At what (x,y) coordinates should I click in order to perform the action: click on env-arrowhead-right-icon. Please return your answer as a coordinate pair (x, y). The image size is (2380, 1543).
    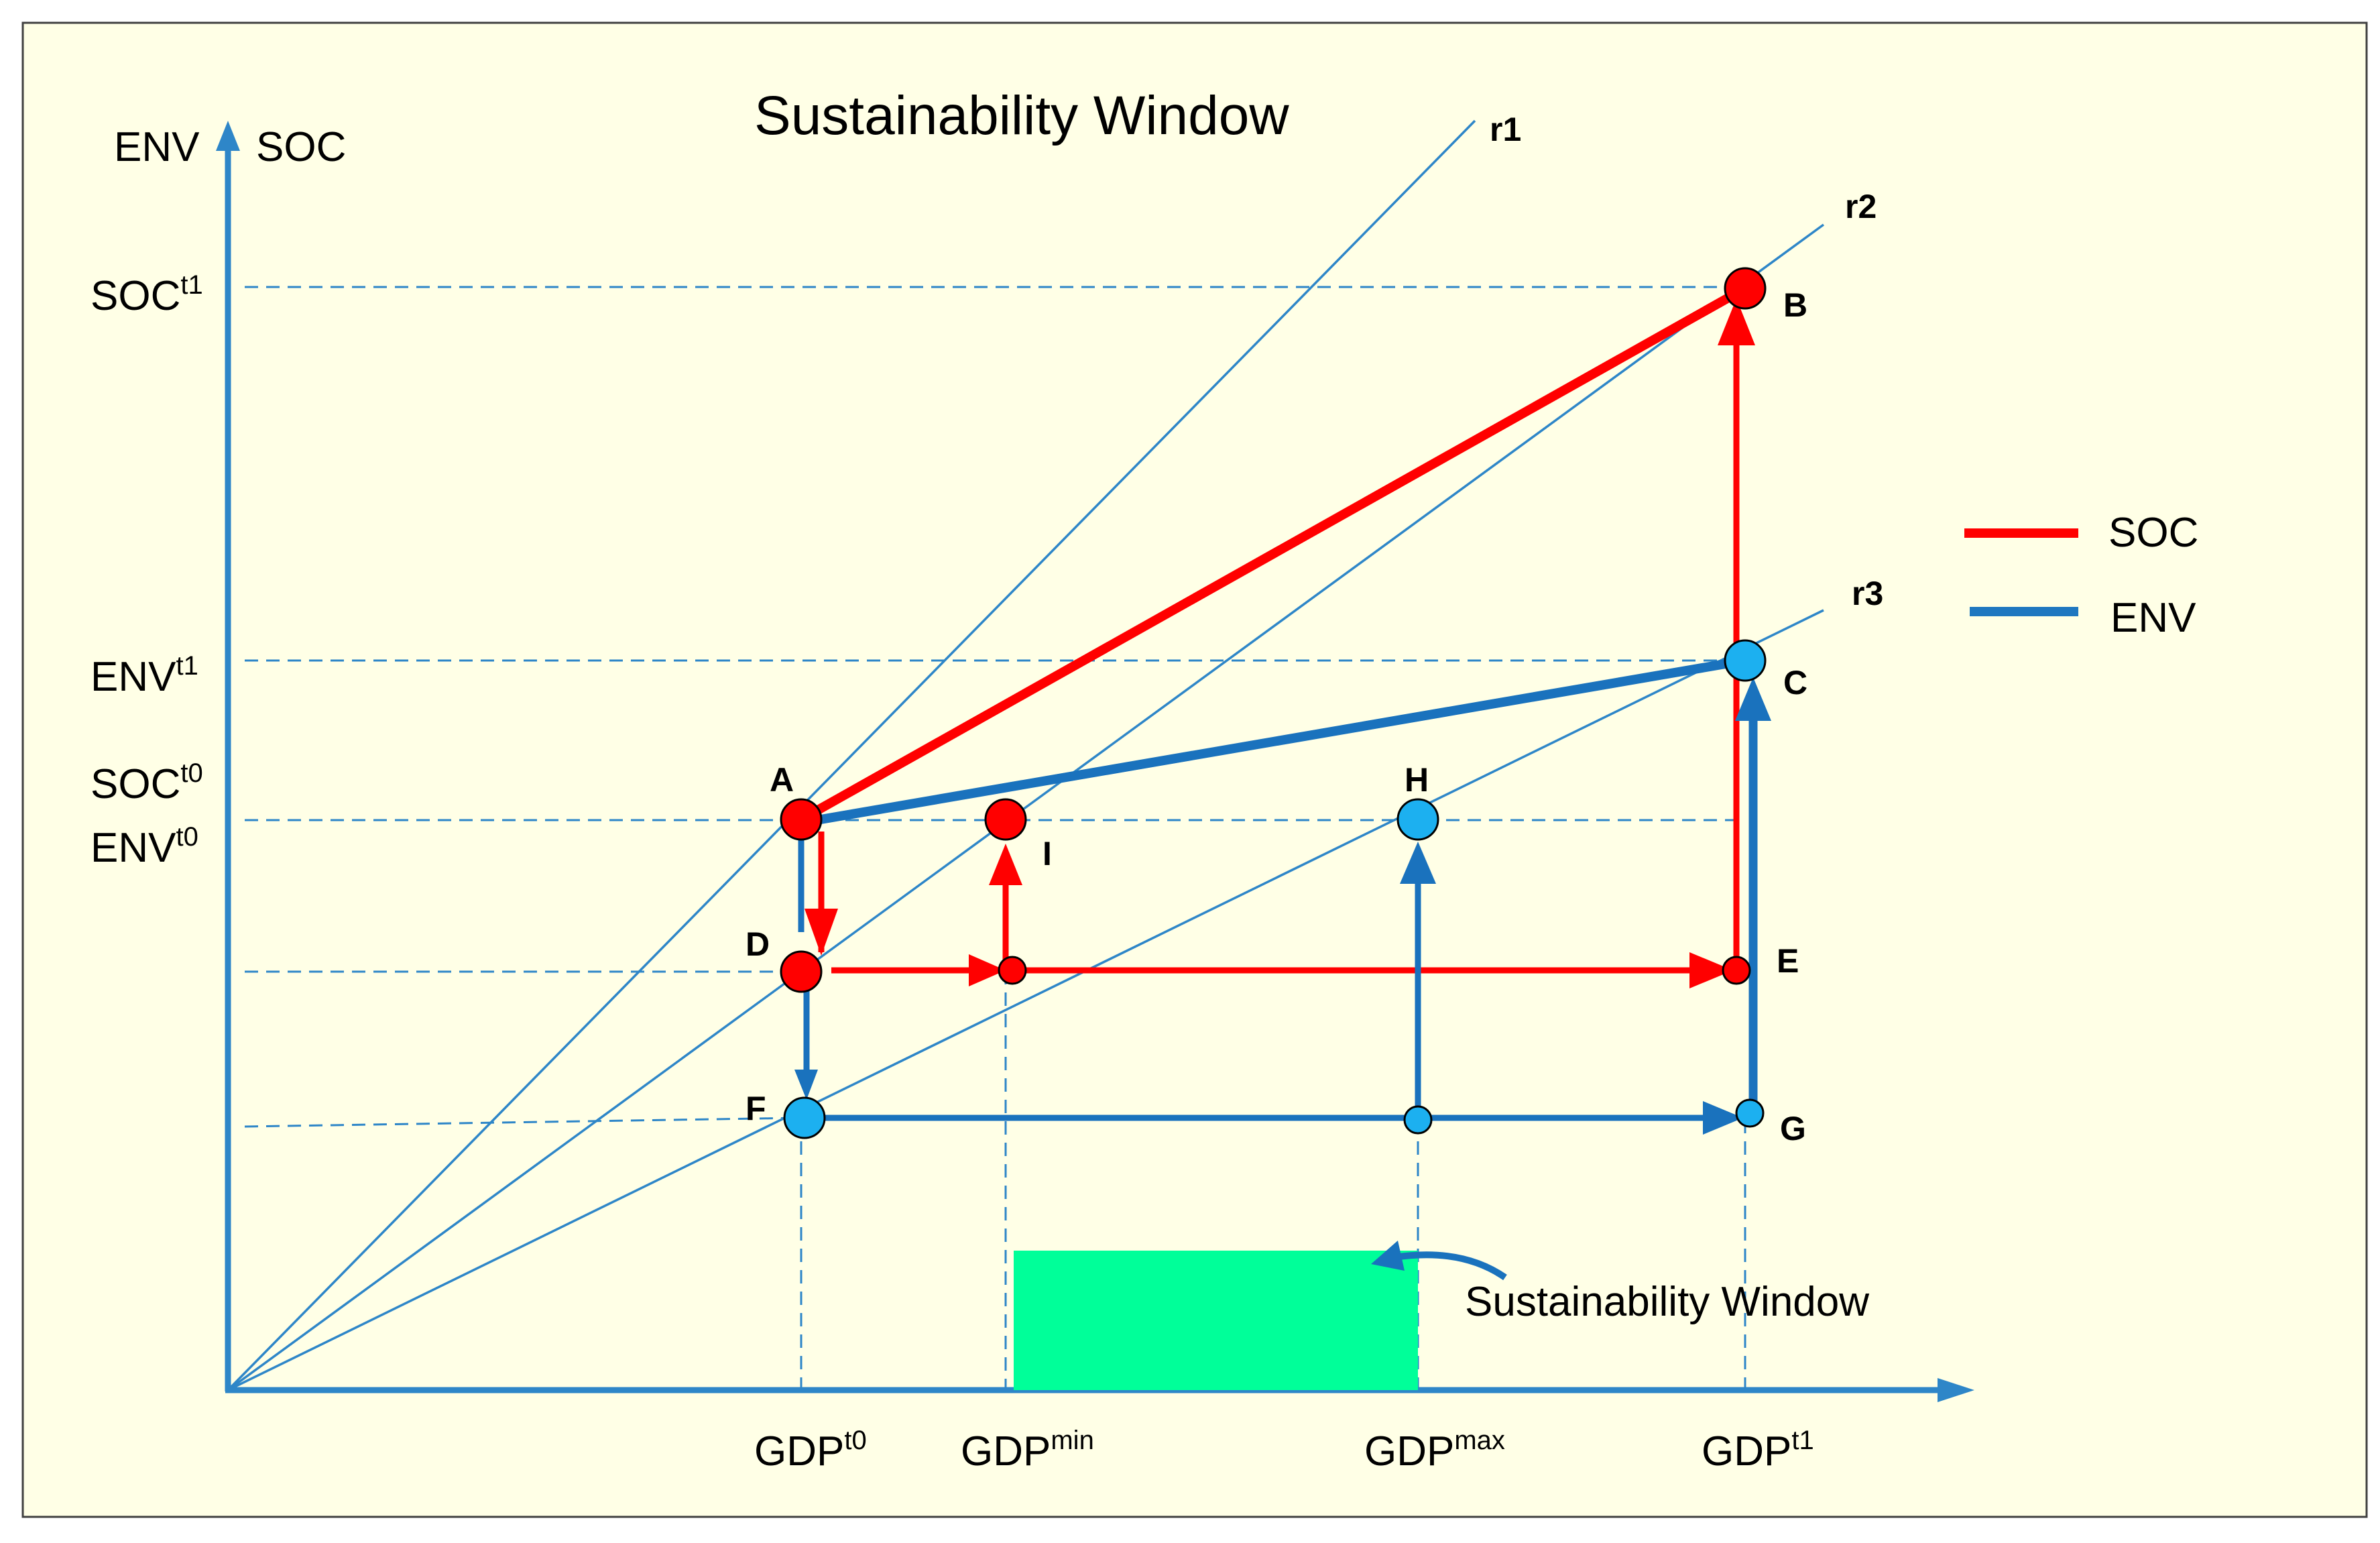
    Looking at the image, I should click on (1723, 1118).